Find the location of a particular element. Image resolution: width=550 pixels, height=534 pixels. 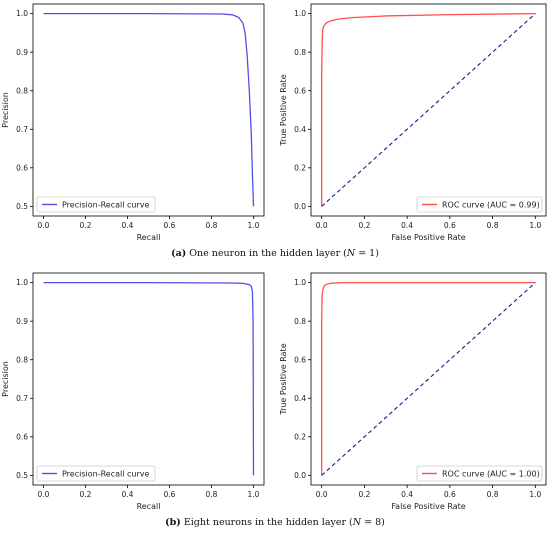

caption-a-var: N is located at coordinates (351, 253).